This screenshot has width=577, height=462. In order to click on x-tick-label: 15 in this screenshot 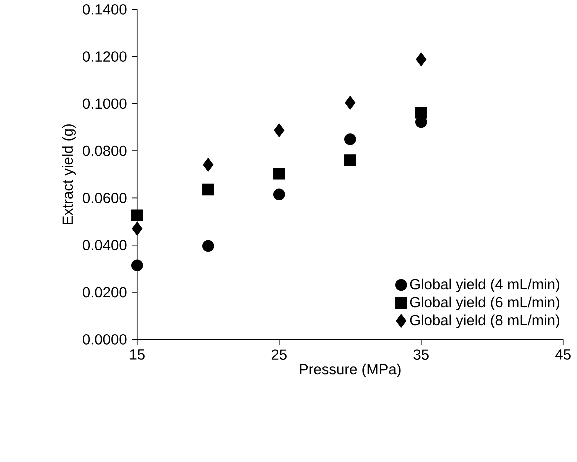, I will do `click(137, 355)`.